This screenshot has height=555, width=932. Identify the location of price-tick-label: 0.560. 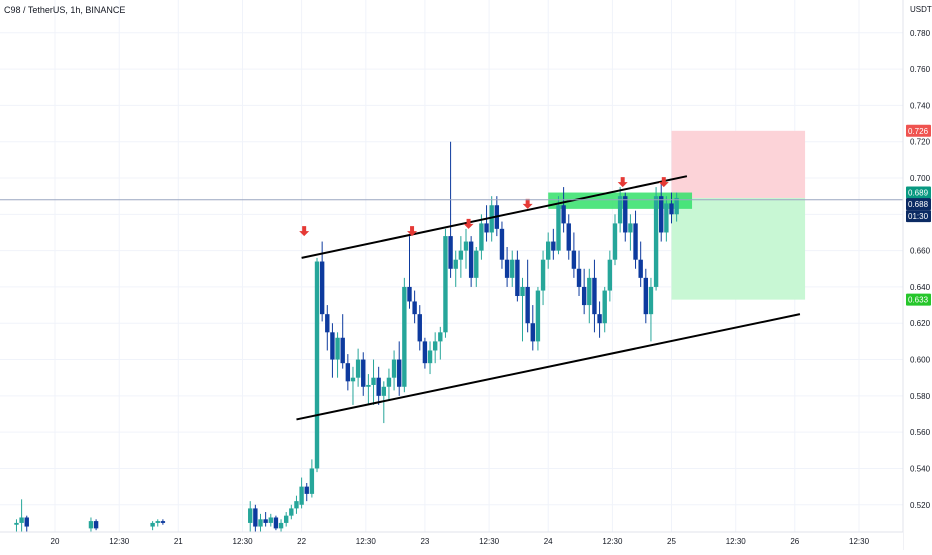
(920, 432).